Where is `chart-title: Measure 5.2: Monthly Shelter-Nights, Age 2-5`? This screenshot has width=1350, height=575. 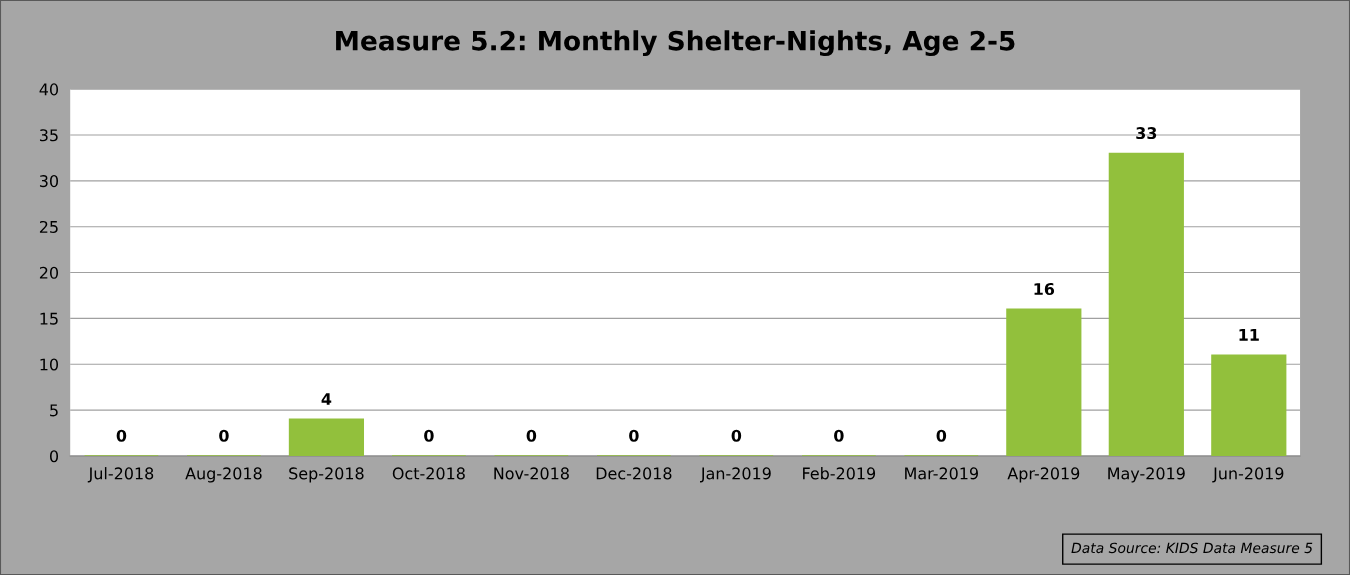 chart-title: Measure 5.2: Monthly Shelter-Nights, Age 2-5 is located at coordinates (675, 43).